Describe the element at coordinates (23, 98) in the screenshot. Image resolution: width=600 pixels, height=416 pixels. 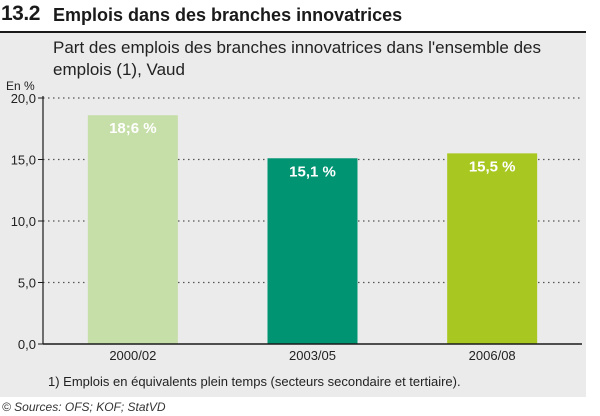
I see `y-tick-label: 20,0` at that location.